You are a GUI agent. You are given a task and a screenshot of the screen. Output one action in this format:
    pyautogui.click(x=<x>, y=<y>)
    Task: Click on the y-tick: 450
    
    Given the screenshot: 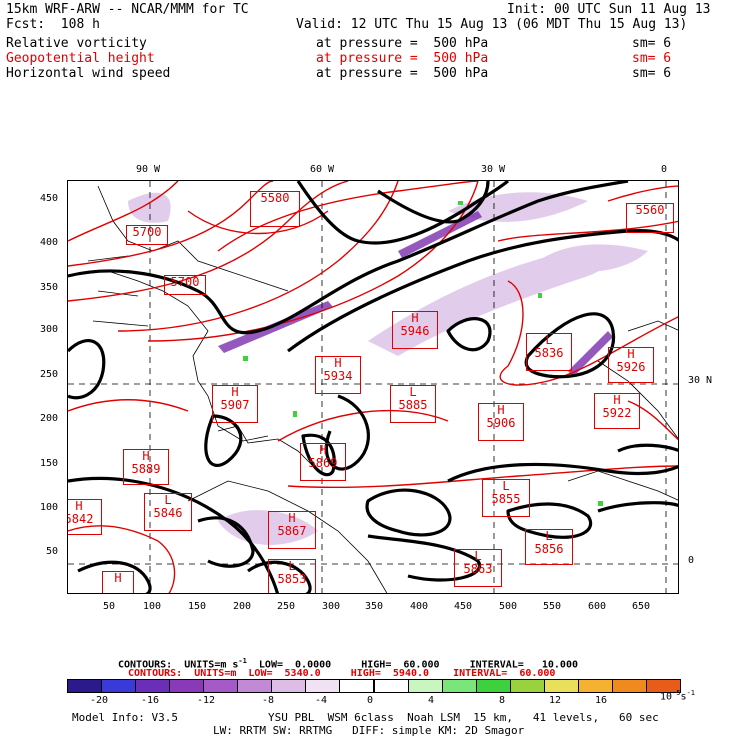 What is the action you would take?
    pyautogui.click(x=49, y=198)
    